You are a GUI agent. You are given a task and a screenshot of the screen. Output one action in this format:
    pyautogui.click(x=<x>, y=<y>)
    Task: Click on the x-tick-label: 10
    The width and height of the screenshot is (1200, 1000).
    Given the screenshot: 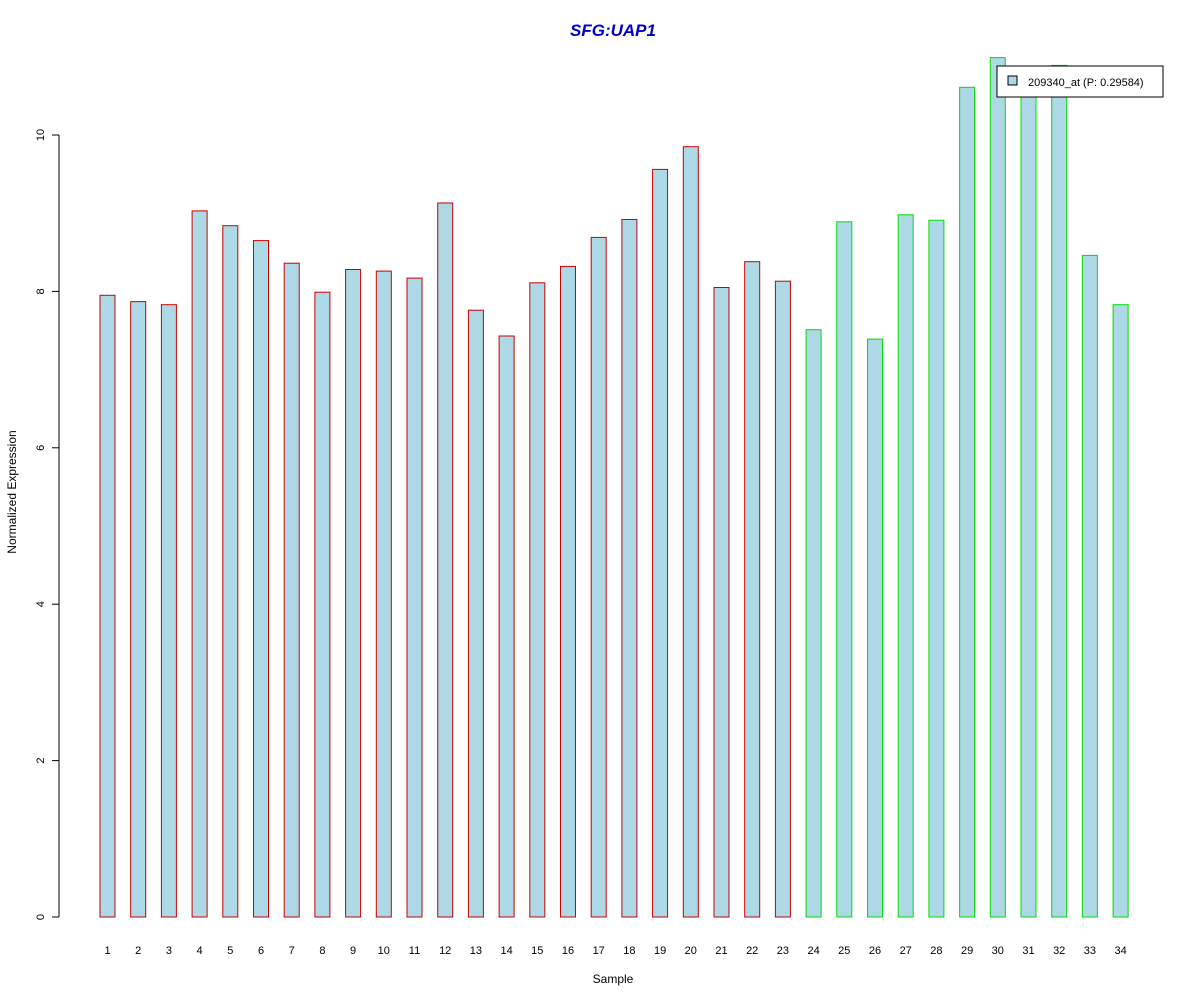 What is the action you would take?
    pyautogui.click(x=384, y=951)
    